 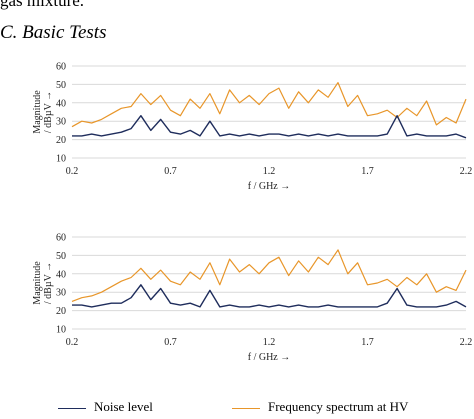 I want to click on legend-spectrum-label: Frequency spectrum at HV, so click(x=338, y=406).